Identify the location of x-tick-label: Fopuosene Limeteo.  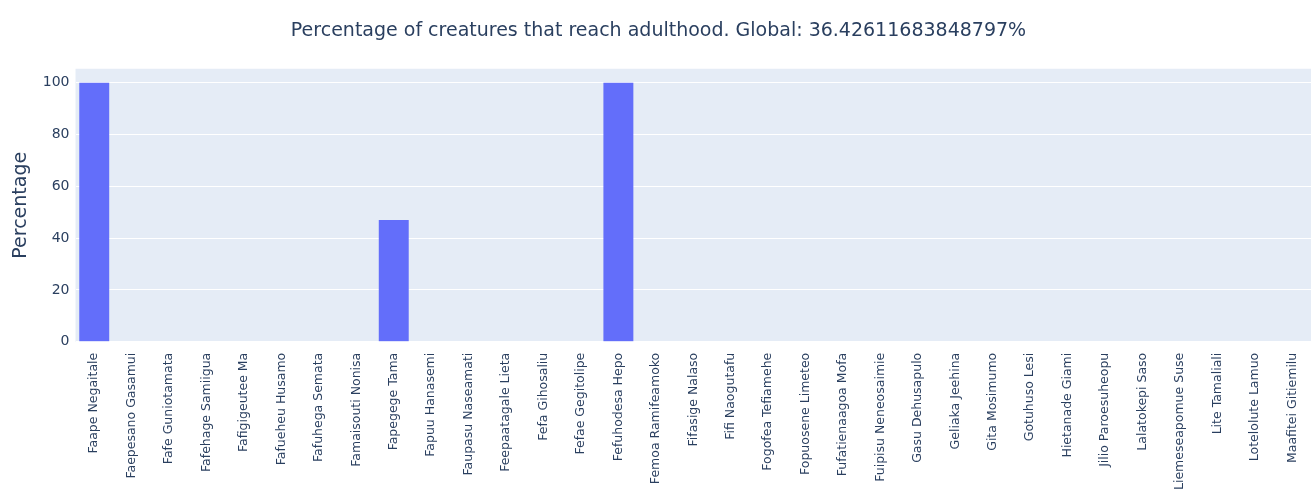
(804, 413).